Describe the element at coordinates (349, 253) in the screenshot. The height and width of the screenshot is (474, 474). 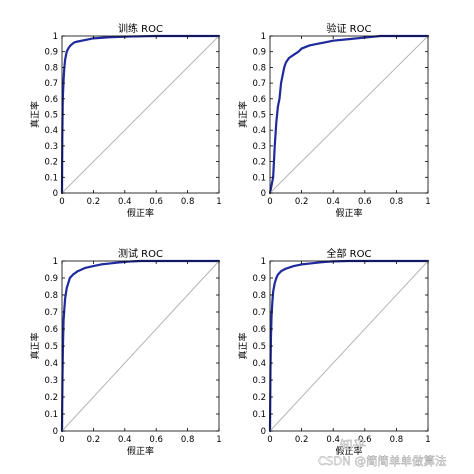
I see `chart-title: 全部 ROC` at that location.